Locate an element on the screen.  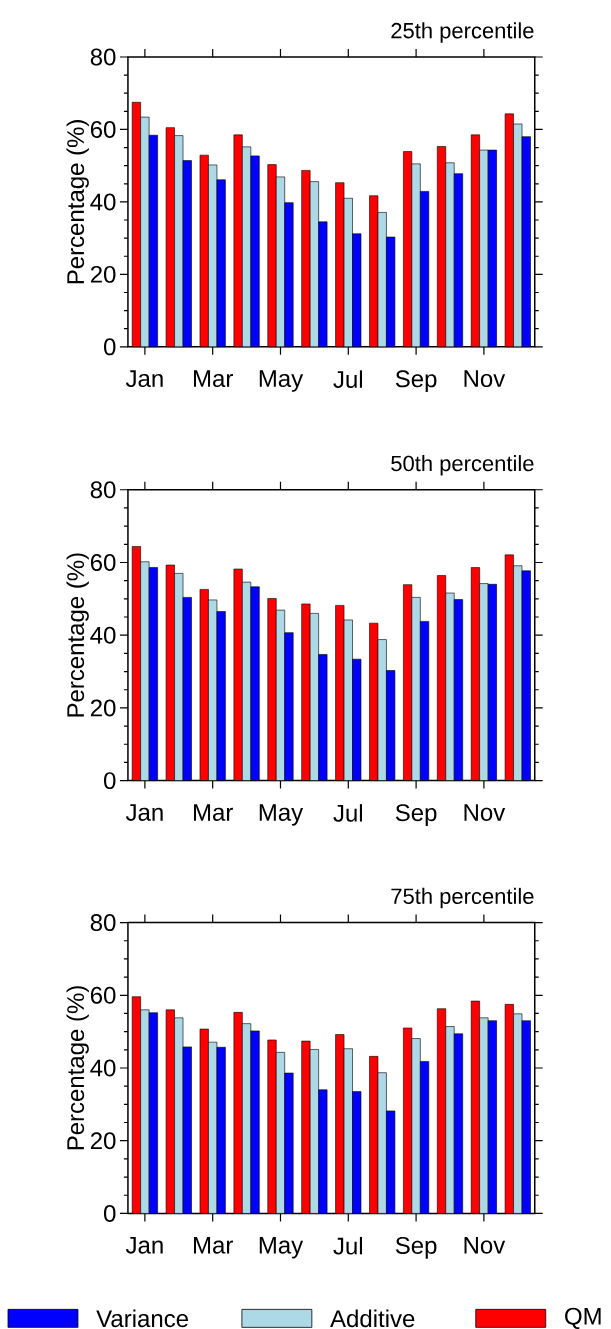
legend-label: QM is located at coordinates (583, 1318).